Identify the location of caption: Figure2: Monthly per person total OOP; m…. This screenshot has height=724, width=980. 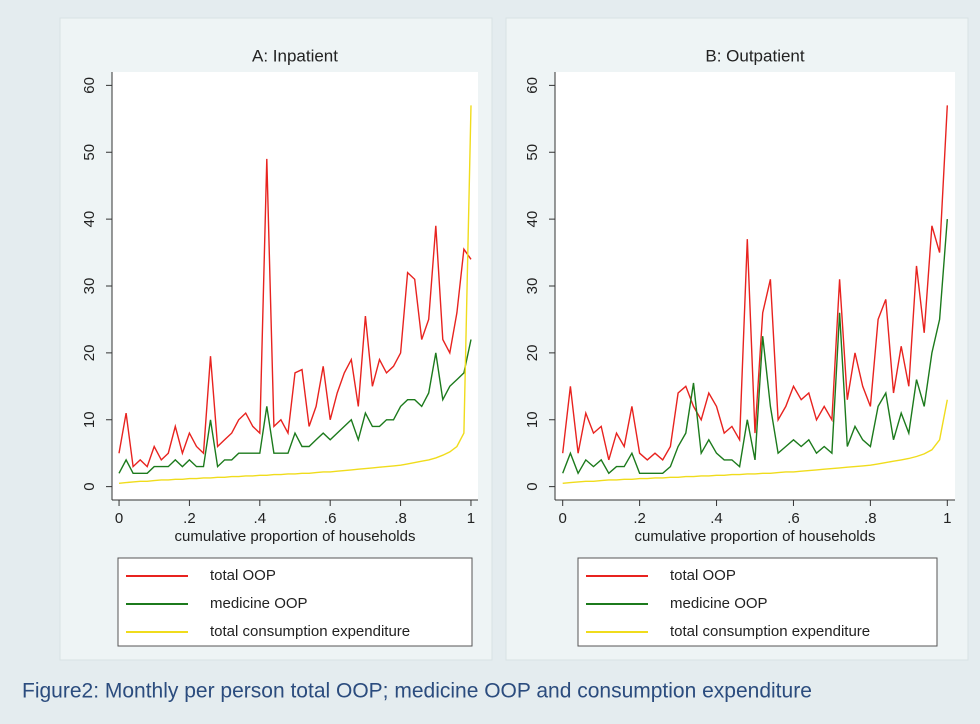
(417, 691).